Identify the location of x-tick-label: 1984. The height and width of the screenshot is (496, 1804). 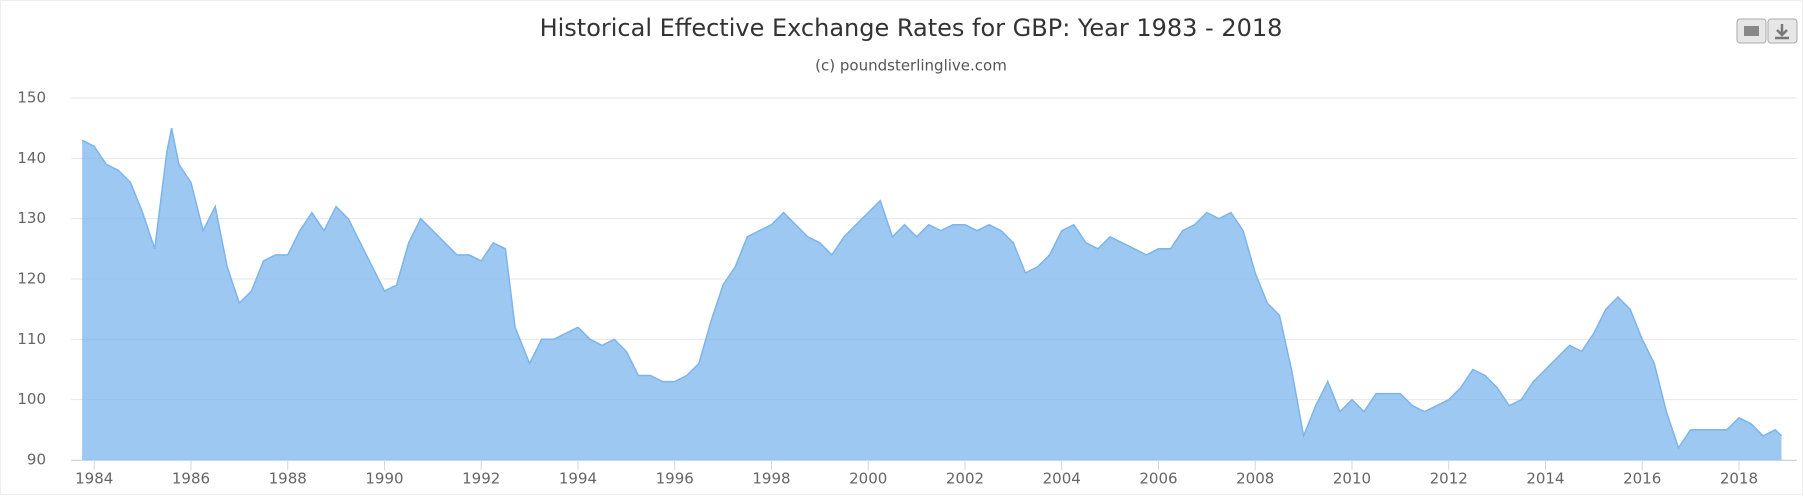
(94, 479).